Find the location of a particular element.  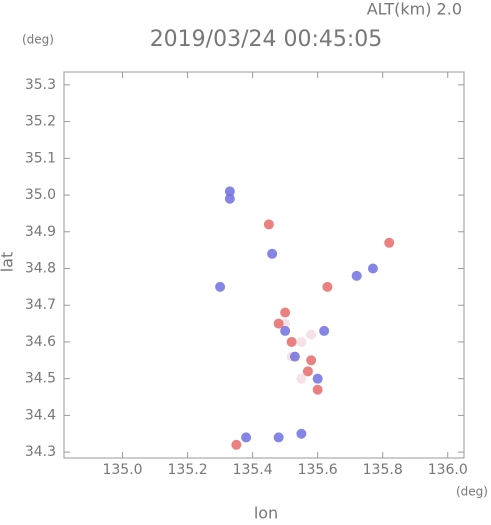

y-tick-label: 34.6 is located at coordinates (40, 342).